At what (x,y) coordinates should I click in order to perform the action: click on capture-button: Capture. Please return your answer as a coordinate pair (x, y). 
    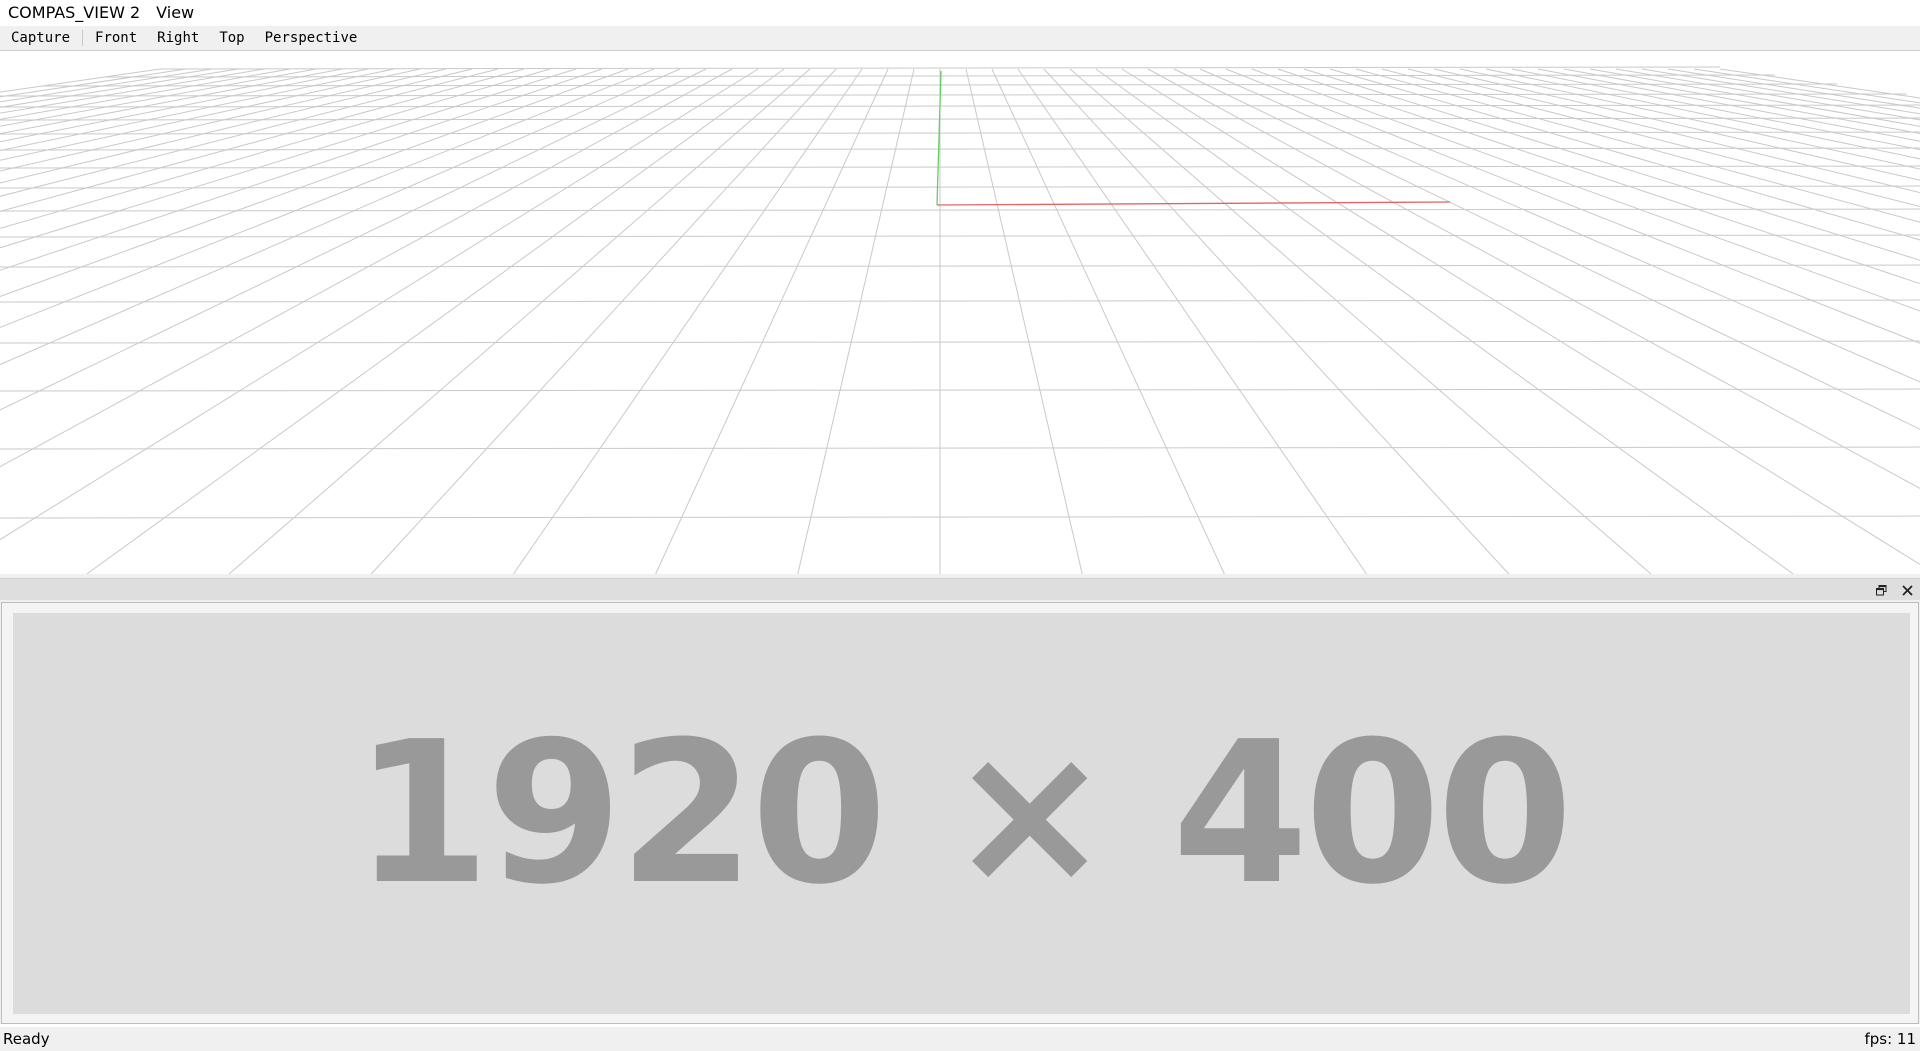
    Looking at the image, I should click on (41, 38).